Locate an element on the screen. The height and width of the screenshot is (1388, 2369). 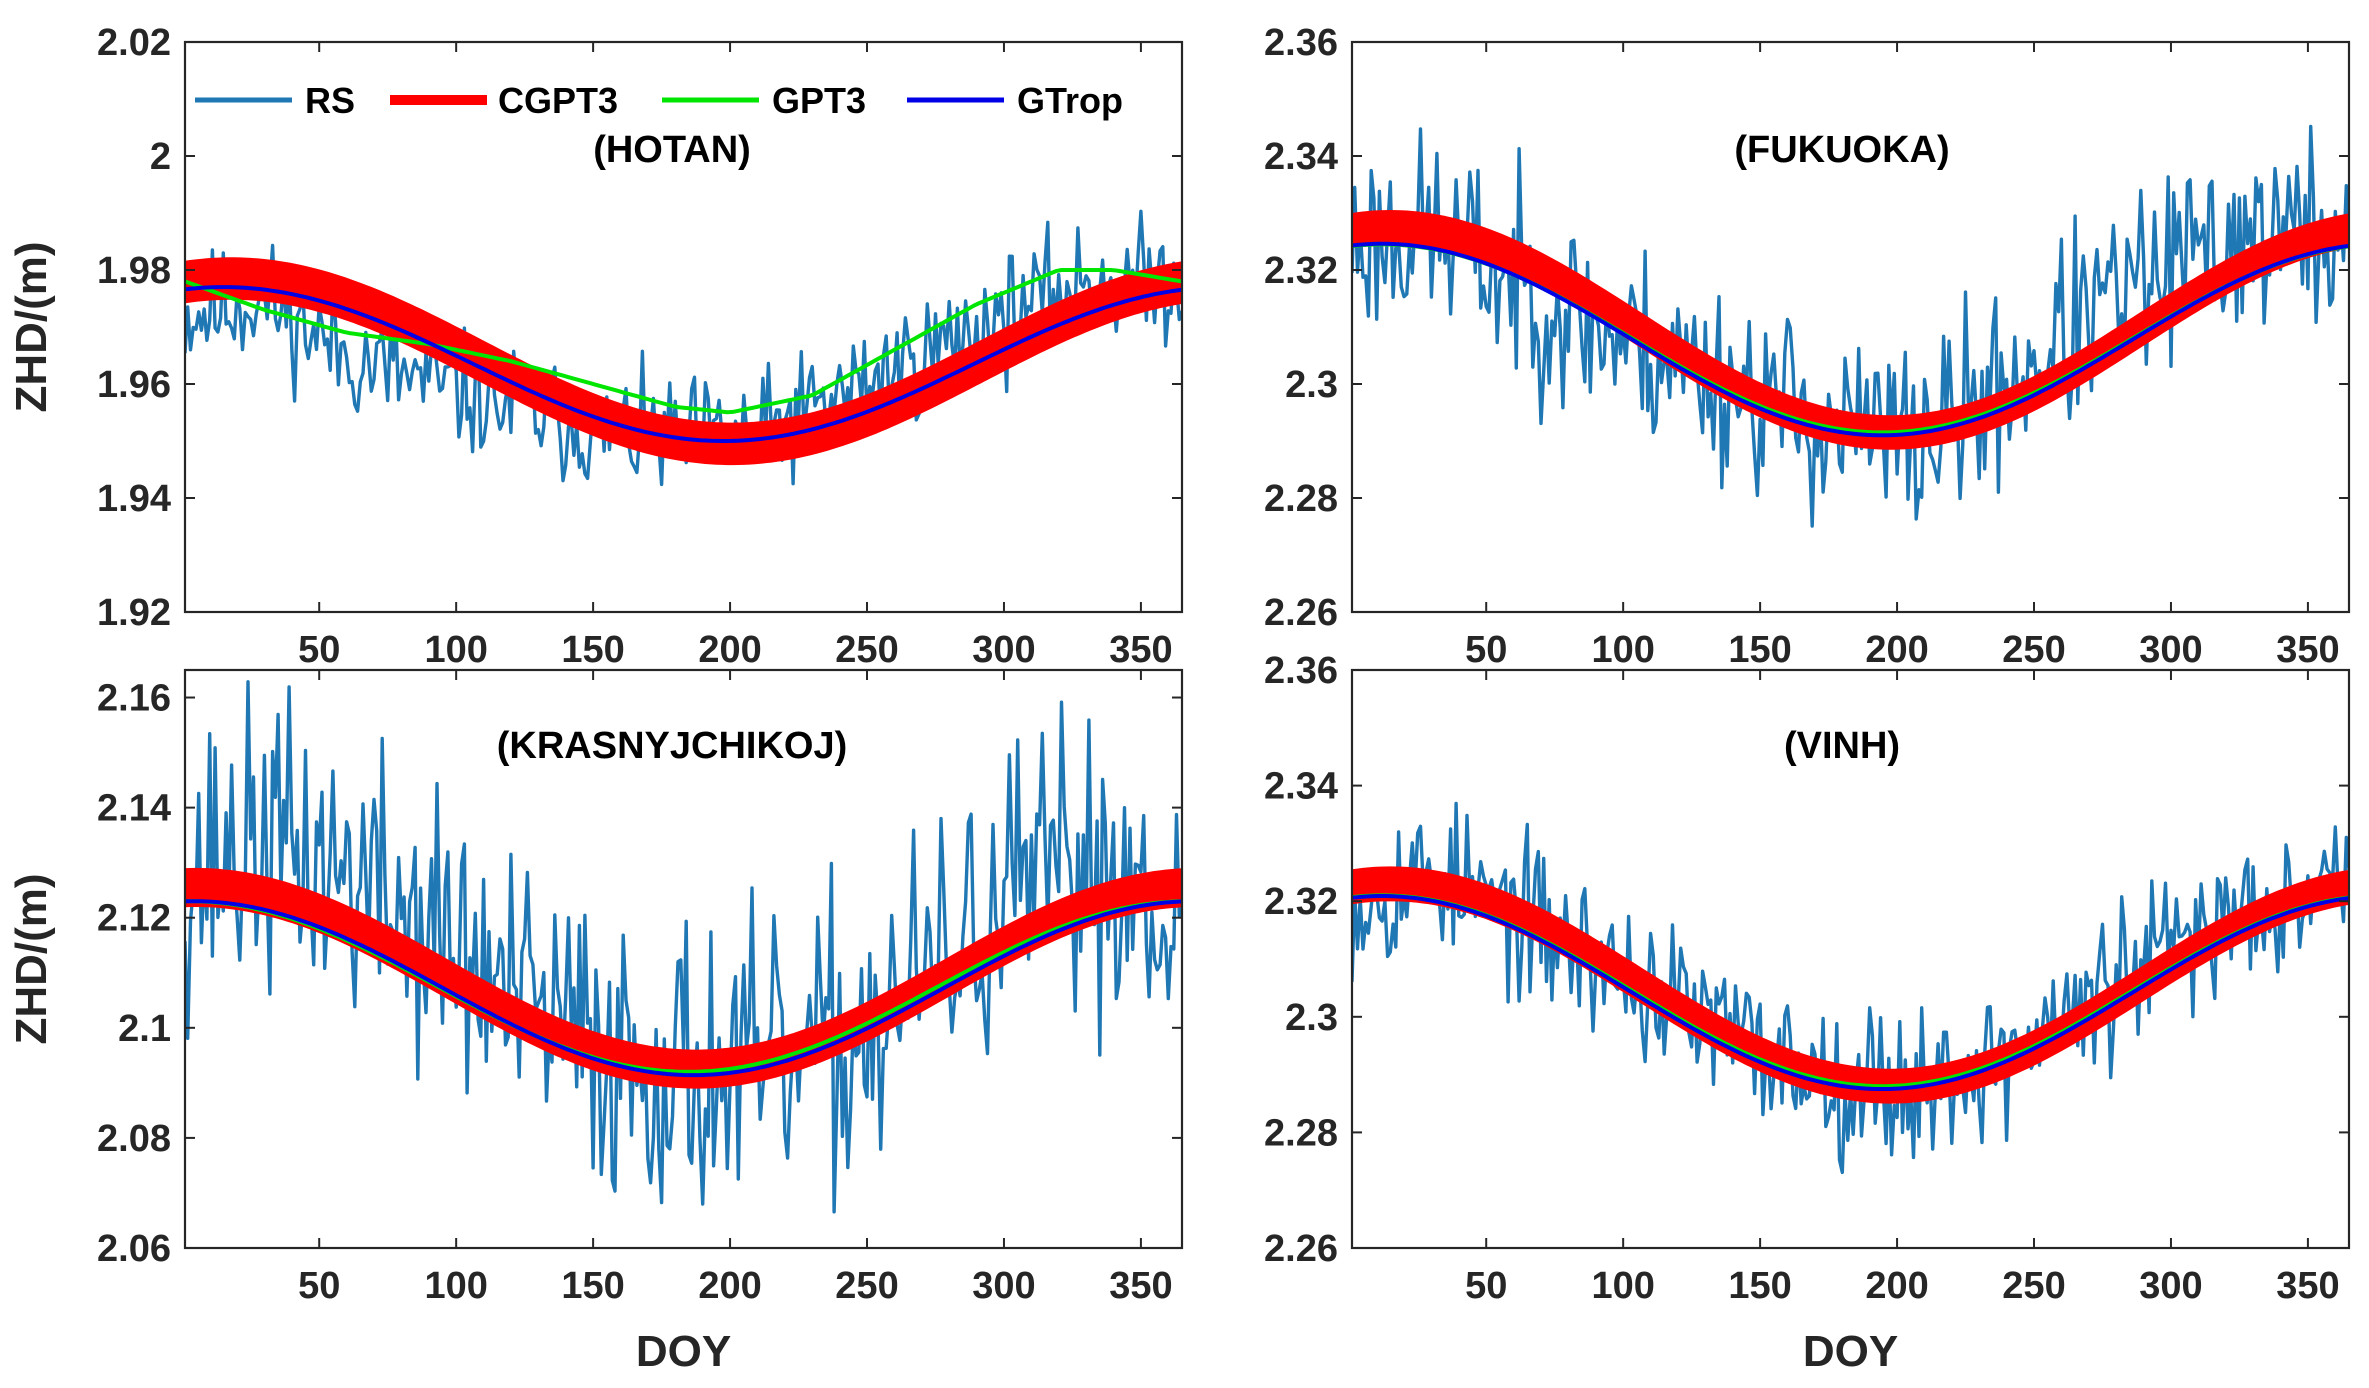
y-tick-label: 1.98 is located at coordinates (134, 271).